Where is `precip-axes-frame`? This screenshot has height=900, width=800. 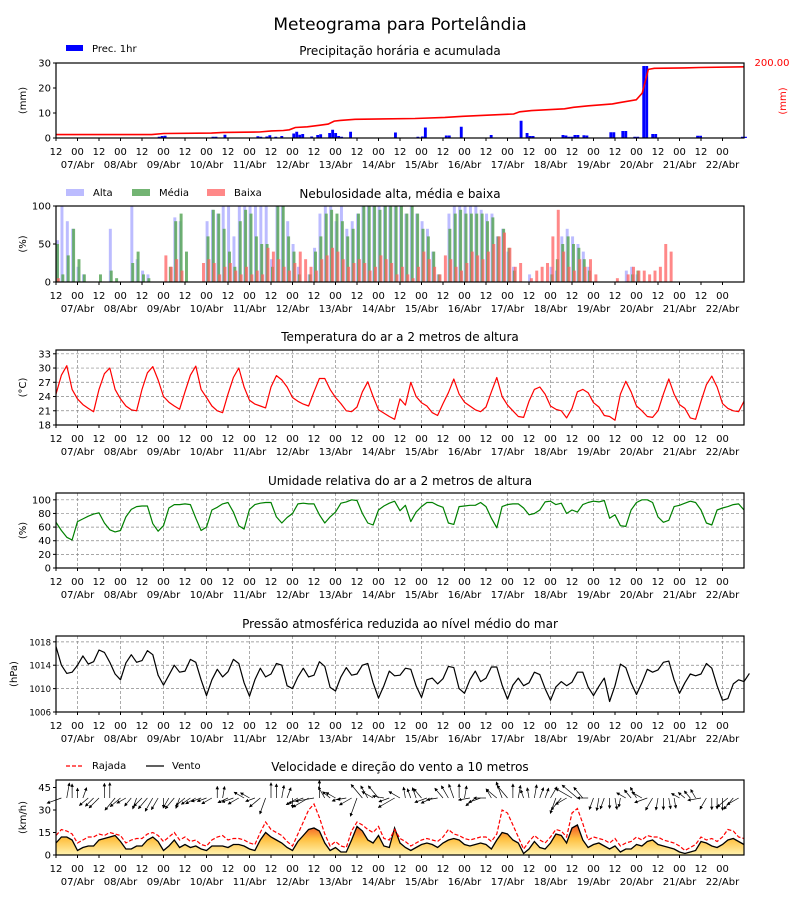 precip-axes-frame is located at coordinates (400, 100).